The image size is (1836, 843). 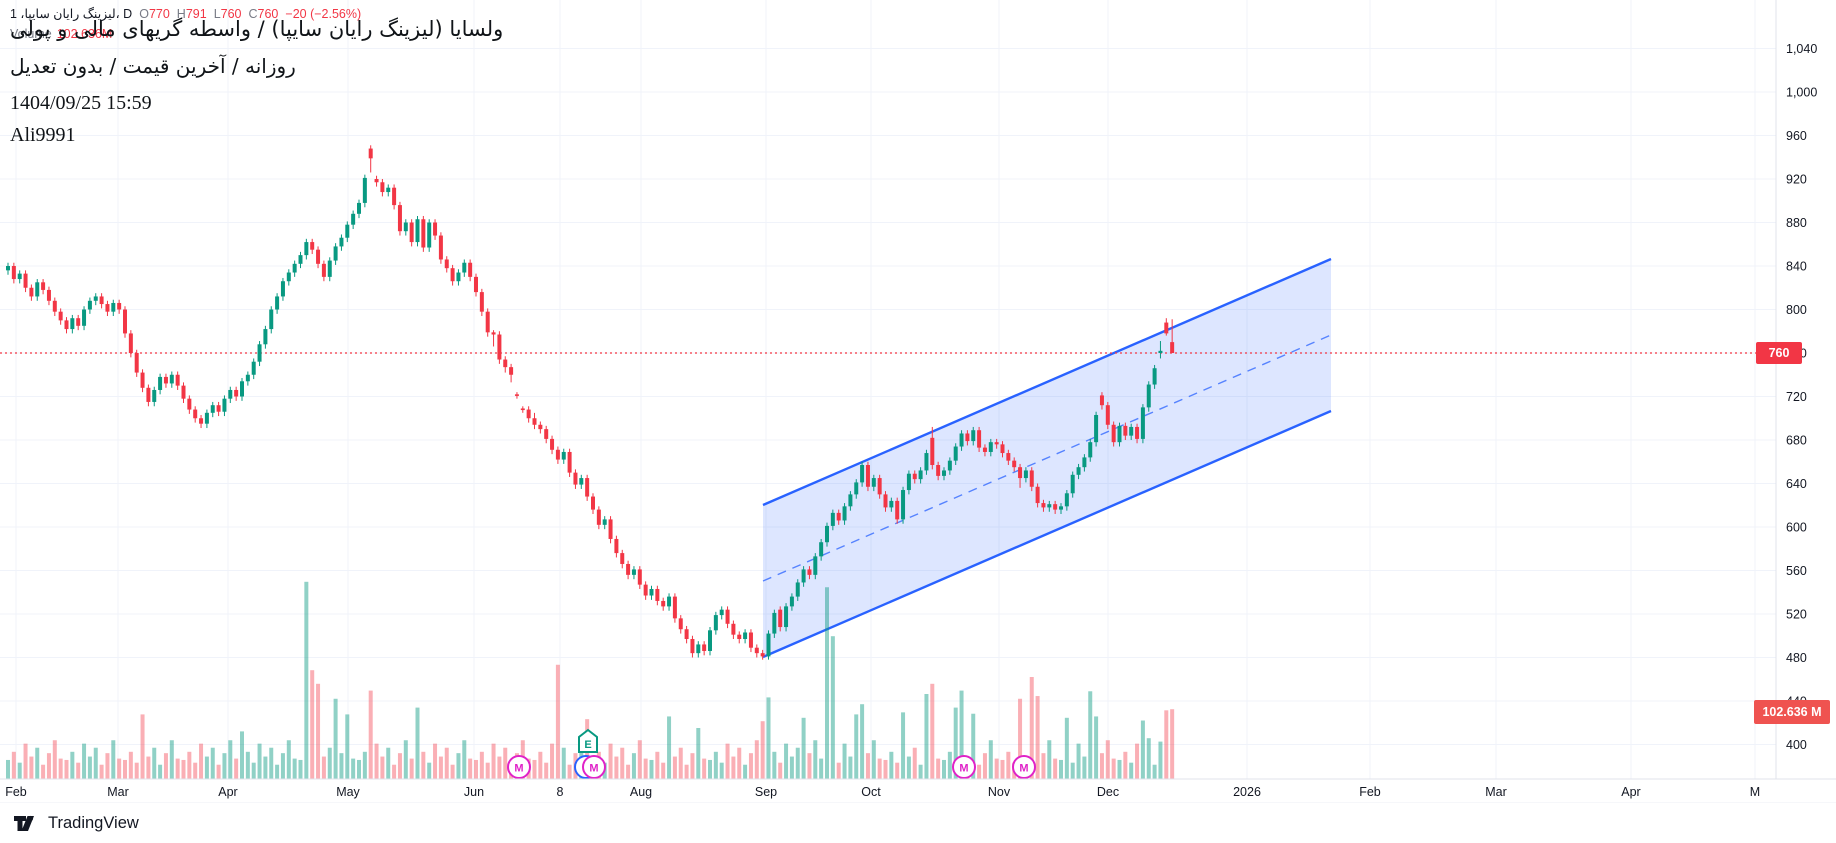 I want to click on price-axis-label: 480, so click(x=1796, y=658).